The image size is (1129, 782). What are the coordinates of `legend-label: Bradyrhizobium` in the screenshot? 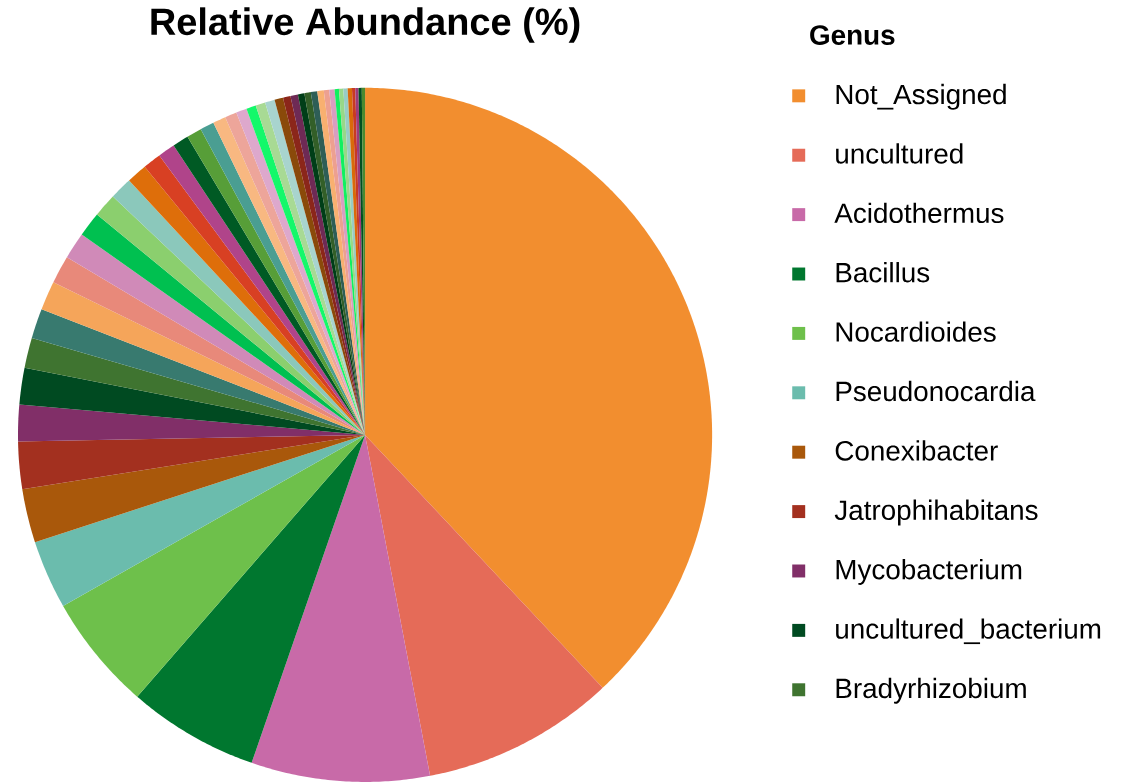 It's located at (931, 690).